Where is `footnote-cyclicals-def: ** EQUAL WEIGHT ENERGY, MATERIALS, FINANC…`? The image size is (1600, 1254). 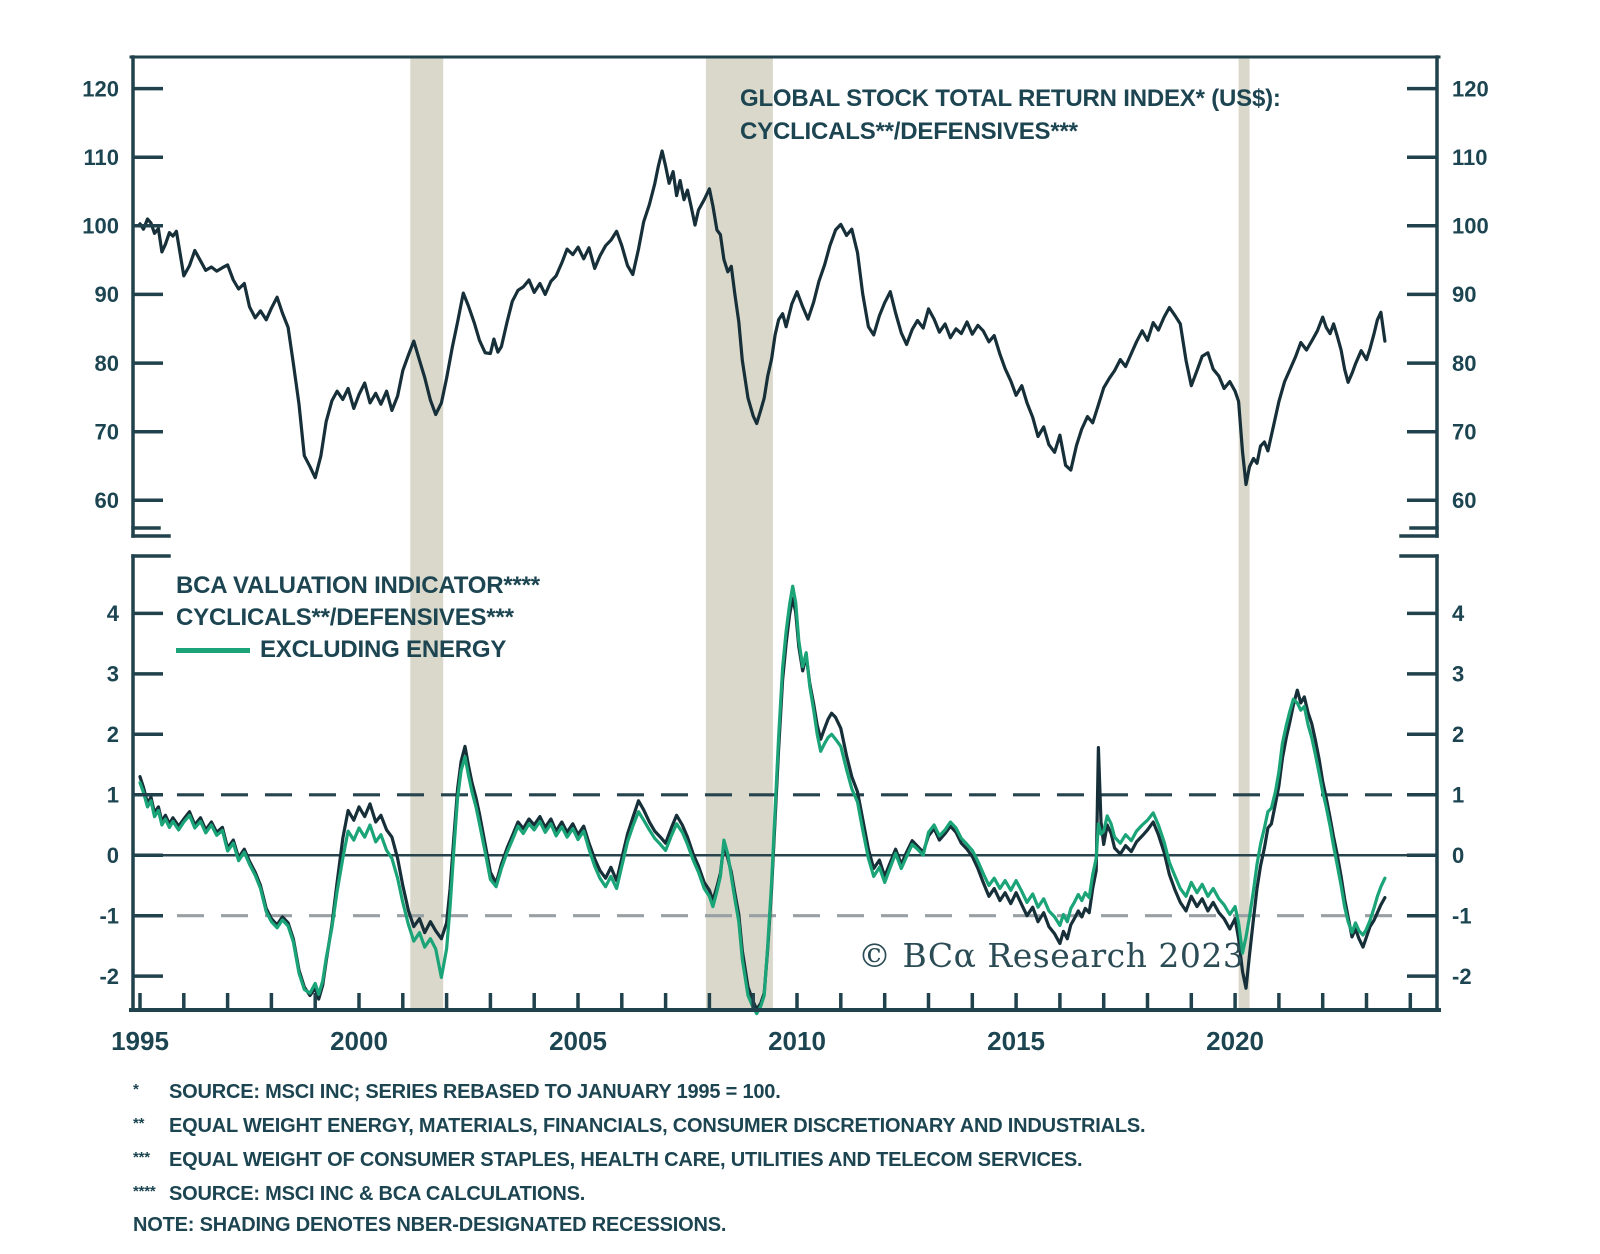
footnote-cyclicals-def: ** EQUAL WEIGHT ENERGY, MATERIALS, FINANC… is located at coordinates (639, 1125).